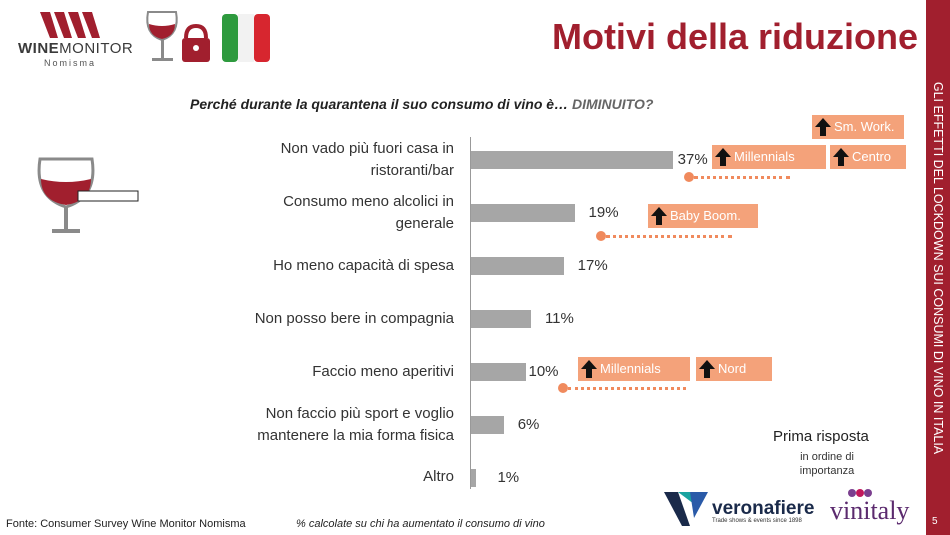 This screenshot has width=950, height=535. I want to click on wine-glass-icon, so click(88, 195).